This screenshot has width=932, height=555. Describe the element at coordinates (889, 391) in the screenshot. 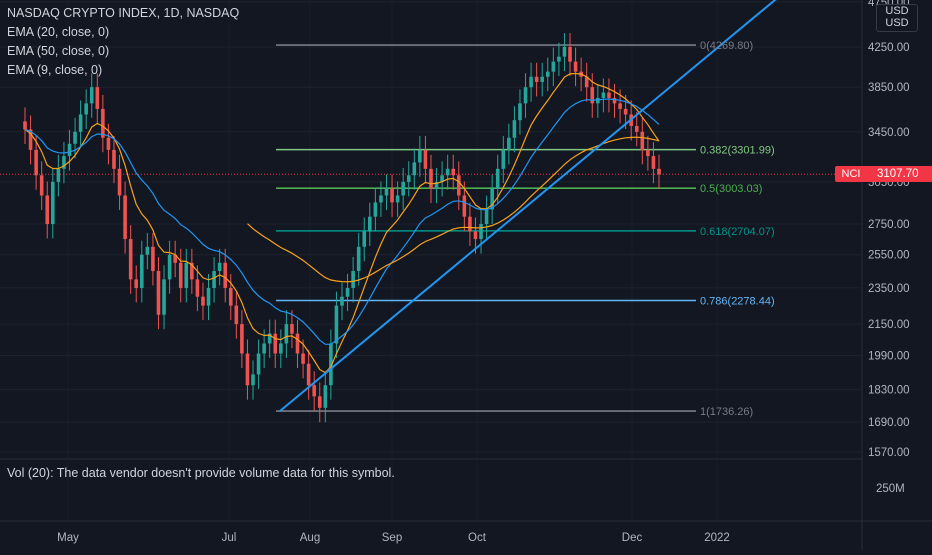

I see `price-tick-label: 1830.00` at that location.